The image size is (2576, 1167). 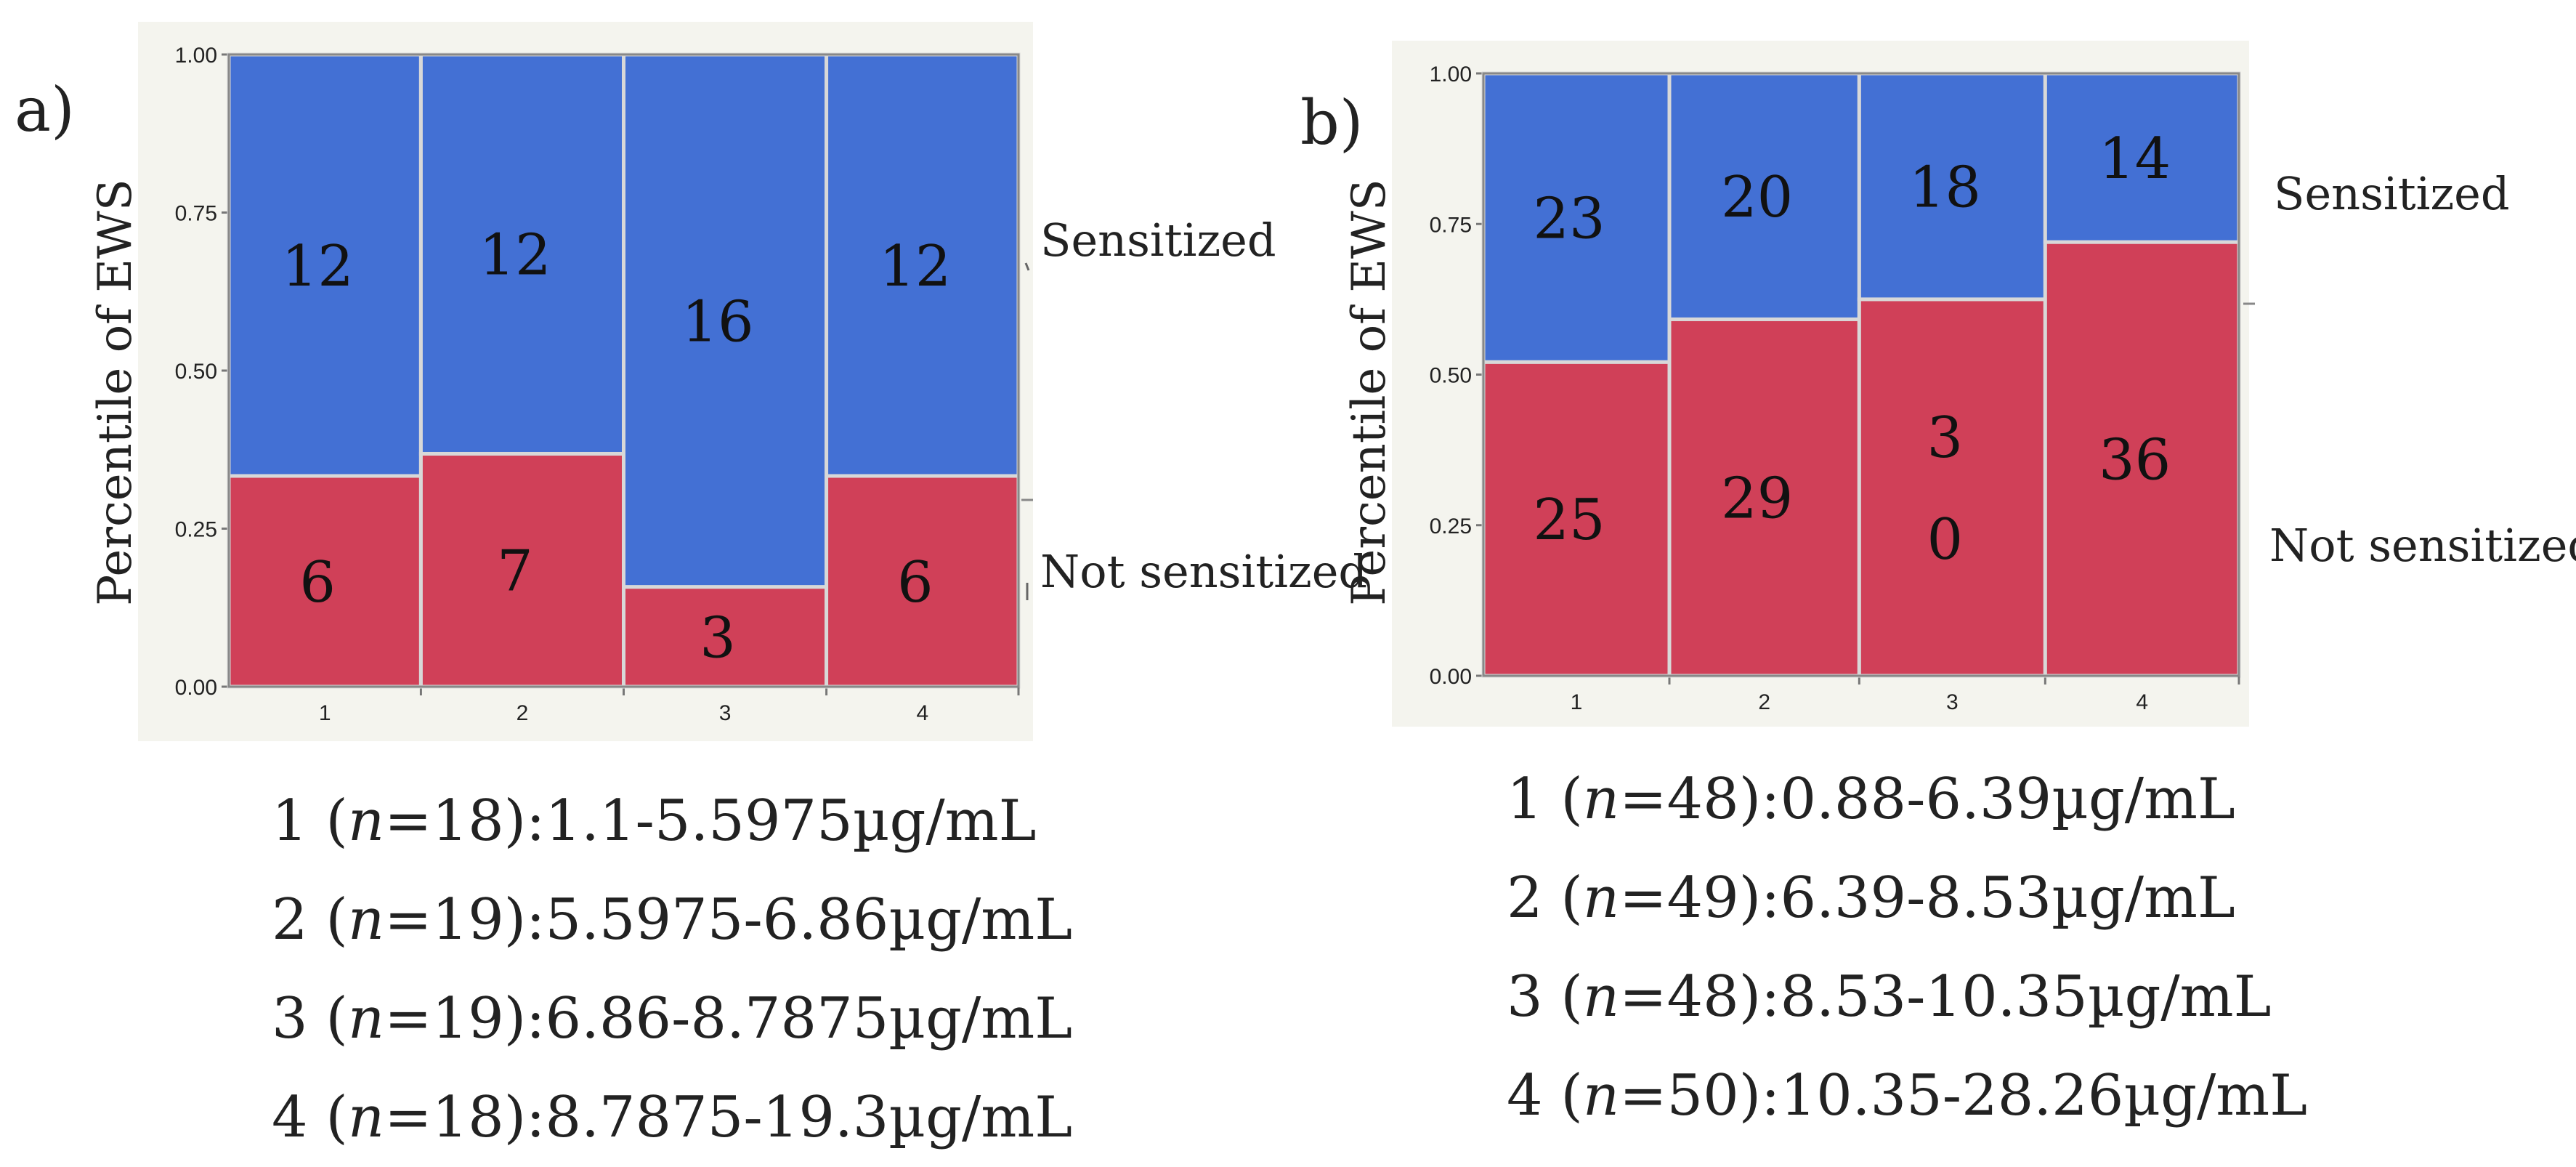 I want to click on legend-range: 6.39-8.53µg/mL, so click(x=2007, y=898).